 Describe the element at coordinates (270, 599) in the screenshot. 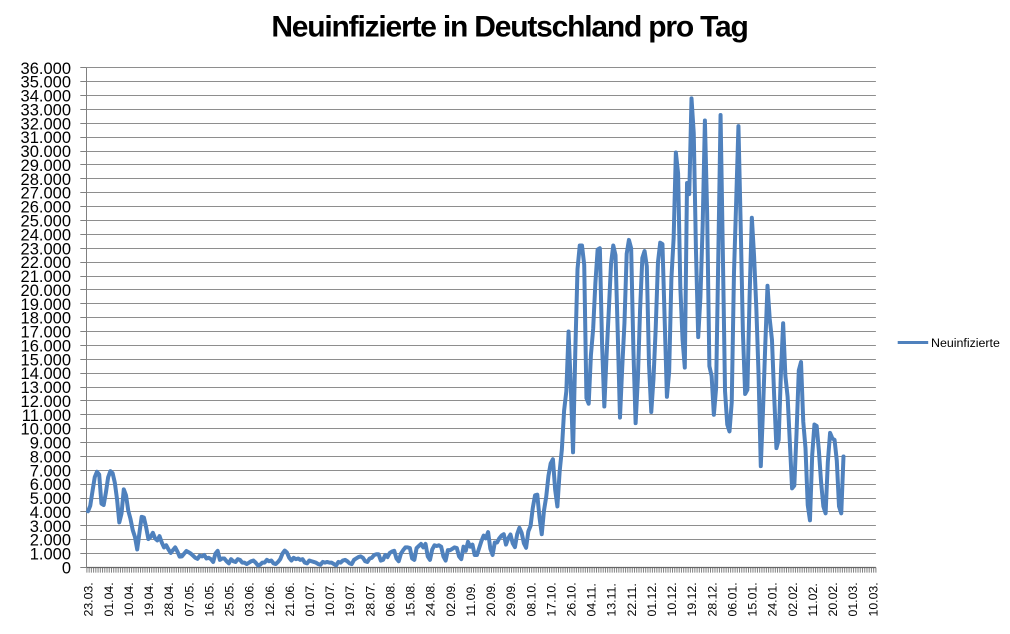

I see `svg-text: 12.06.` at that location.